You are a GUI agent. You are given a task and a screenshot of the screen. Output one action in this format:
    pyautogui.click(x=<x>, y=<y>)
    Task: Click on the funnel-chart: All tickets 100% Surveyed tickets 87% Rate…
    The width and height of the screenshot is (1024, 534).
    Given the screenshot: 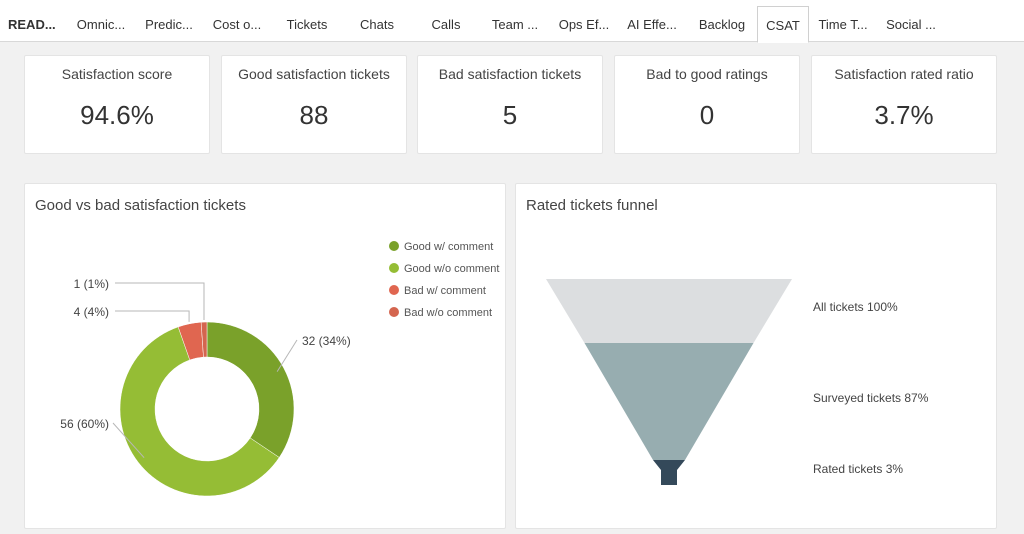 What is the action you would take?
    pyautogui.click(x=737, y=382)
    